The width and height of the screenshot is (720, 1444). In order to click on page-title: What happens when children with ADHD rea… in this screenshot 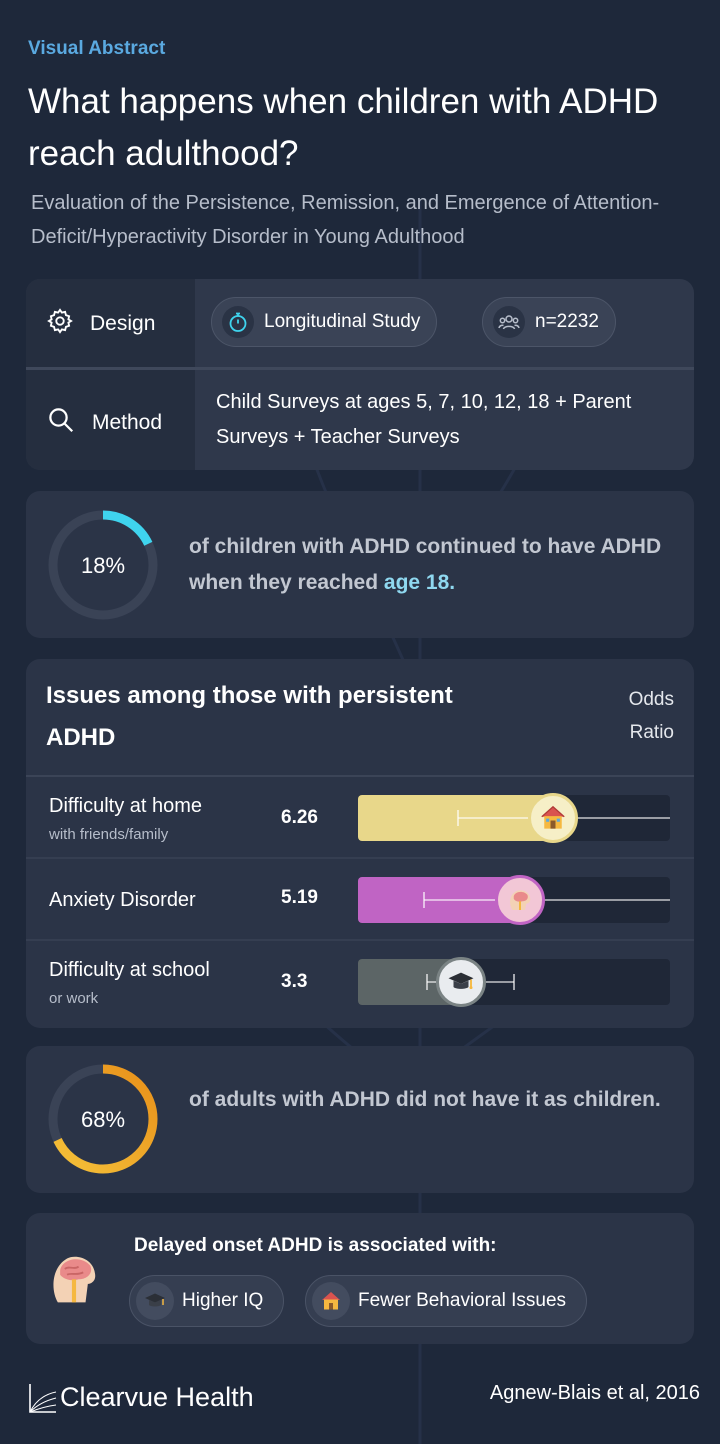, I will do `click(343, 127)`.